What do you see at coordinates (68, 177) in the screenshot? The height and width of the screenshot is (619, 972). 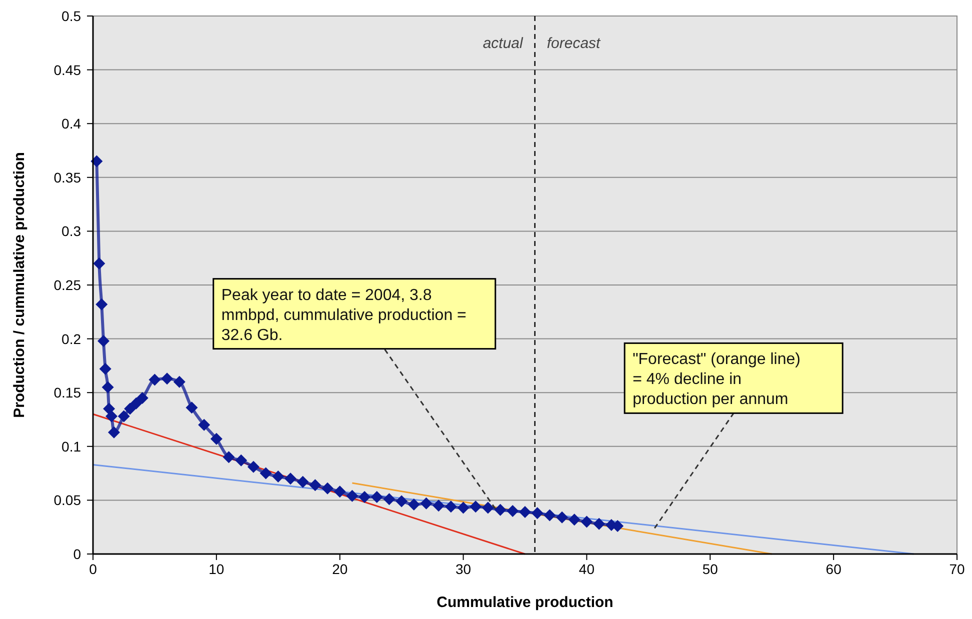 I see `y-tick-label: 0.35` at bounding box center [68, 177].